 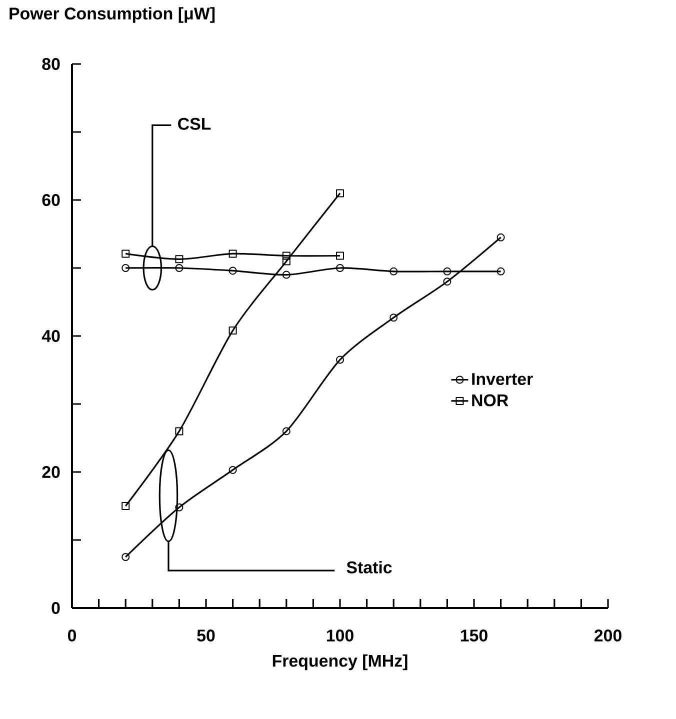 What do you see at coordinates (194, 124) in the screenshot?
I see `annotation: CSL` at bounding box center [194, 124].